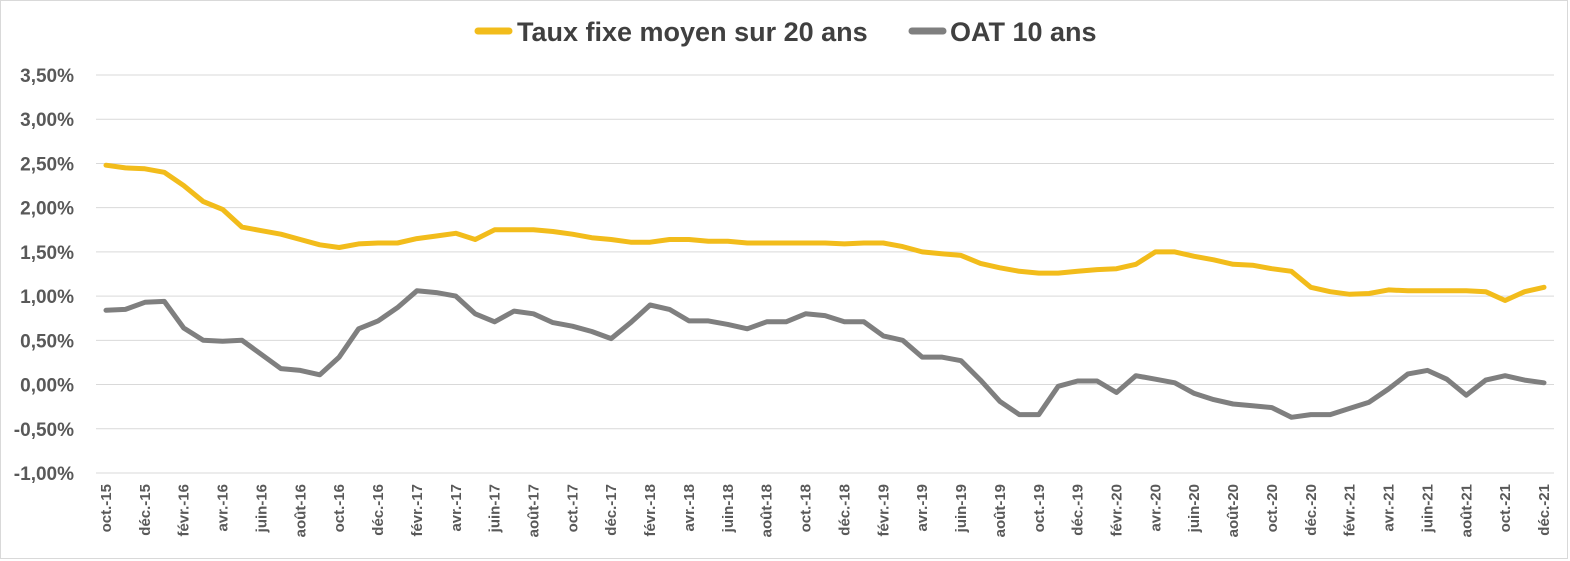 This screenshot has height=561, width=1570. Describe the element at coordinates (1311, 510) in the screenshot. I see `x-tick-label: déc.-20` at that location.